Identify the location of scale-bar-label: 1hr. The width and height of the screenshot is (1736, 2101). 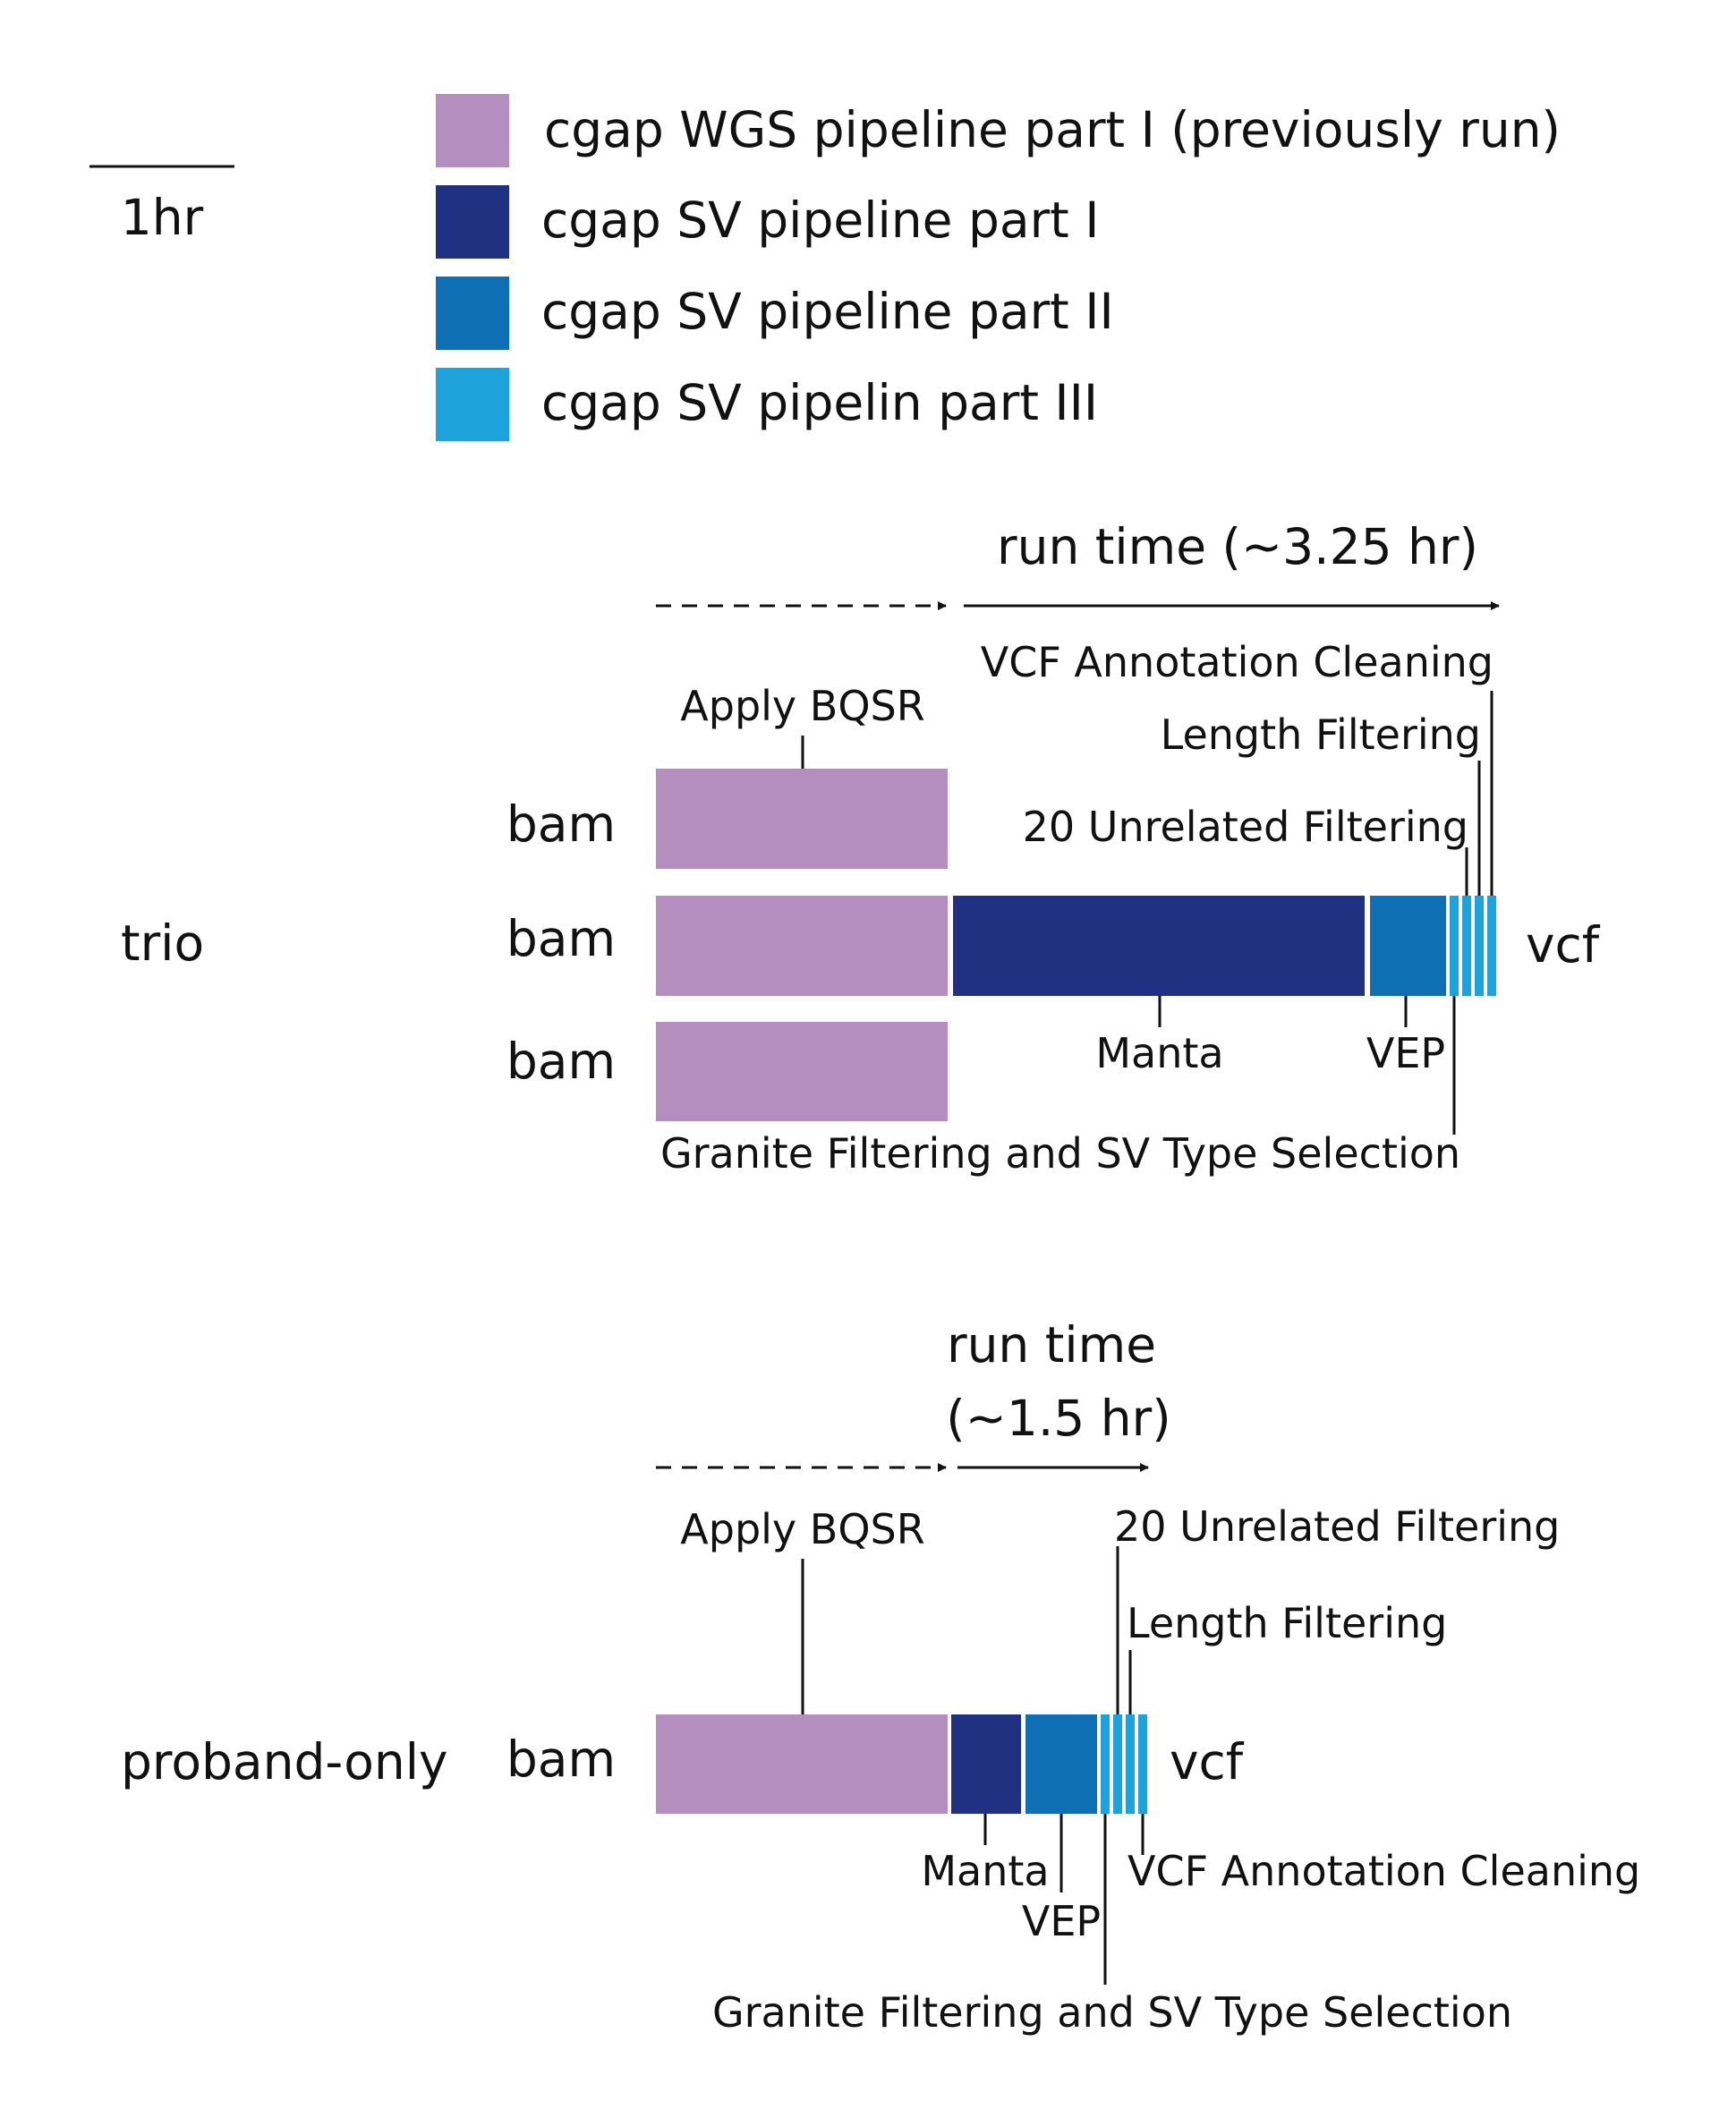
(162, 217).